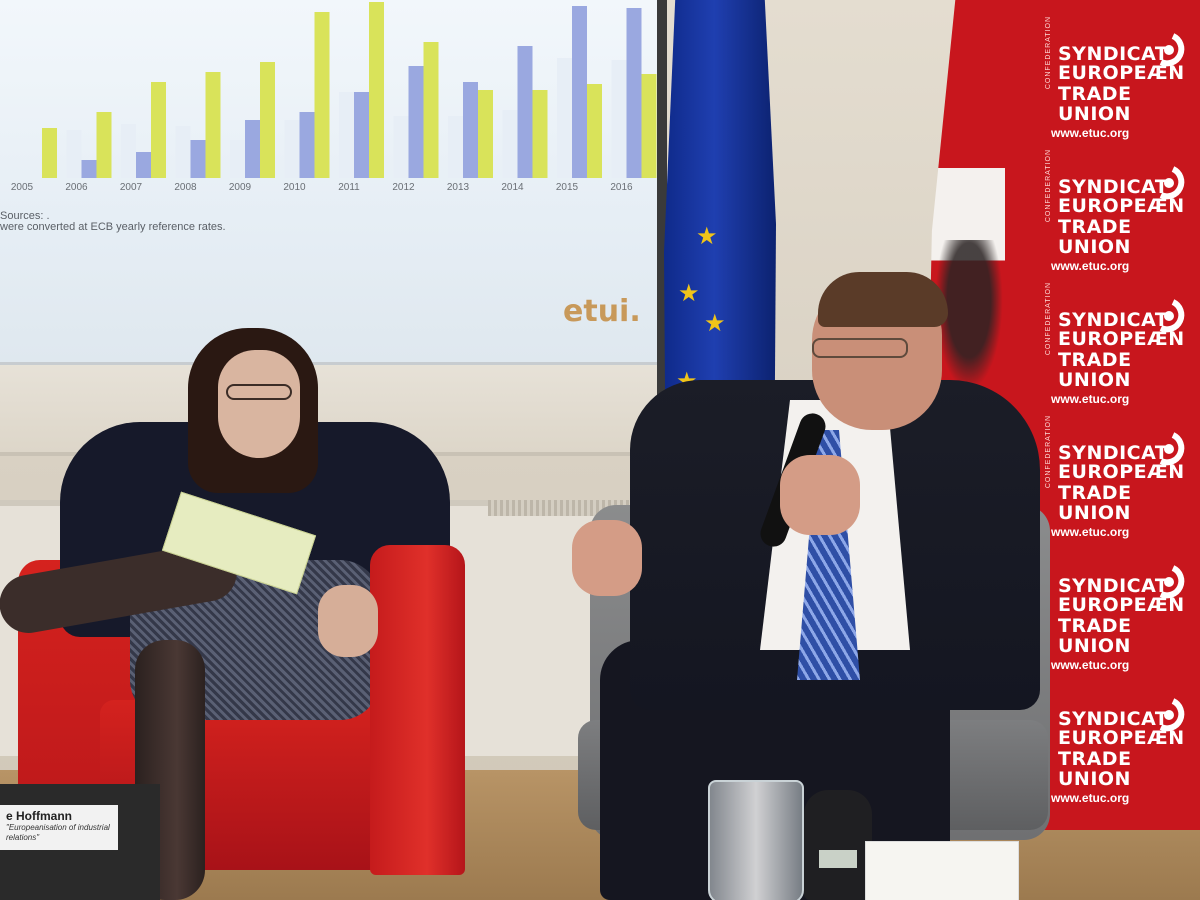  What do you see at coordinates (76, 187) in the screenshot?
I see `chart-year-label: 2006` at bounding box center [76, 187].